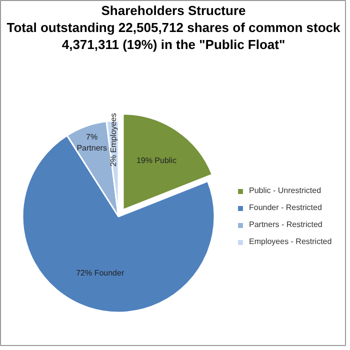 The image size is (350, 350). I want to click on data-label: 7% Partners, so click(91, 142).